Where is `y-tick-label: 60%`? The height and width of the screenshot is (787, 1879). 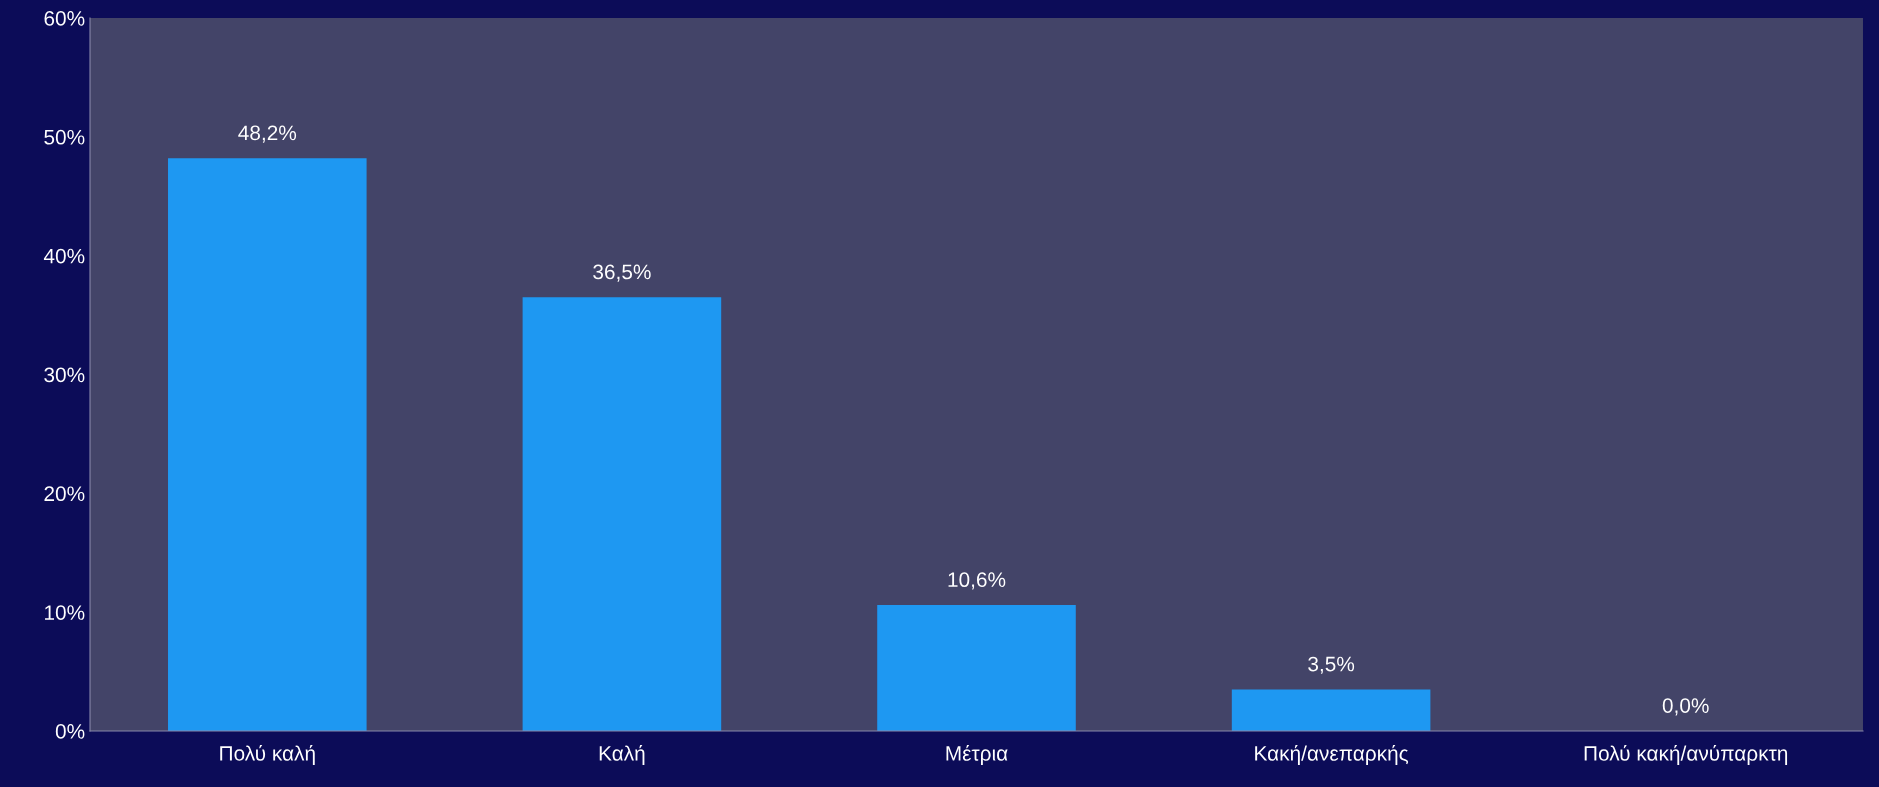
y-tick-label: 60% is located at coordinates (64, 18).